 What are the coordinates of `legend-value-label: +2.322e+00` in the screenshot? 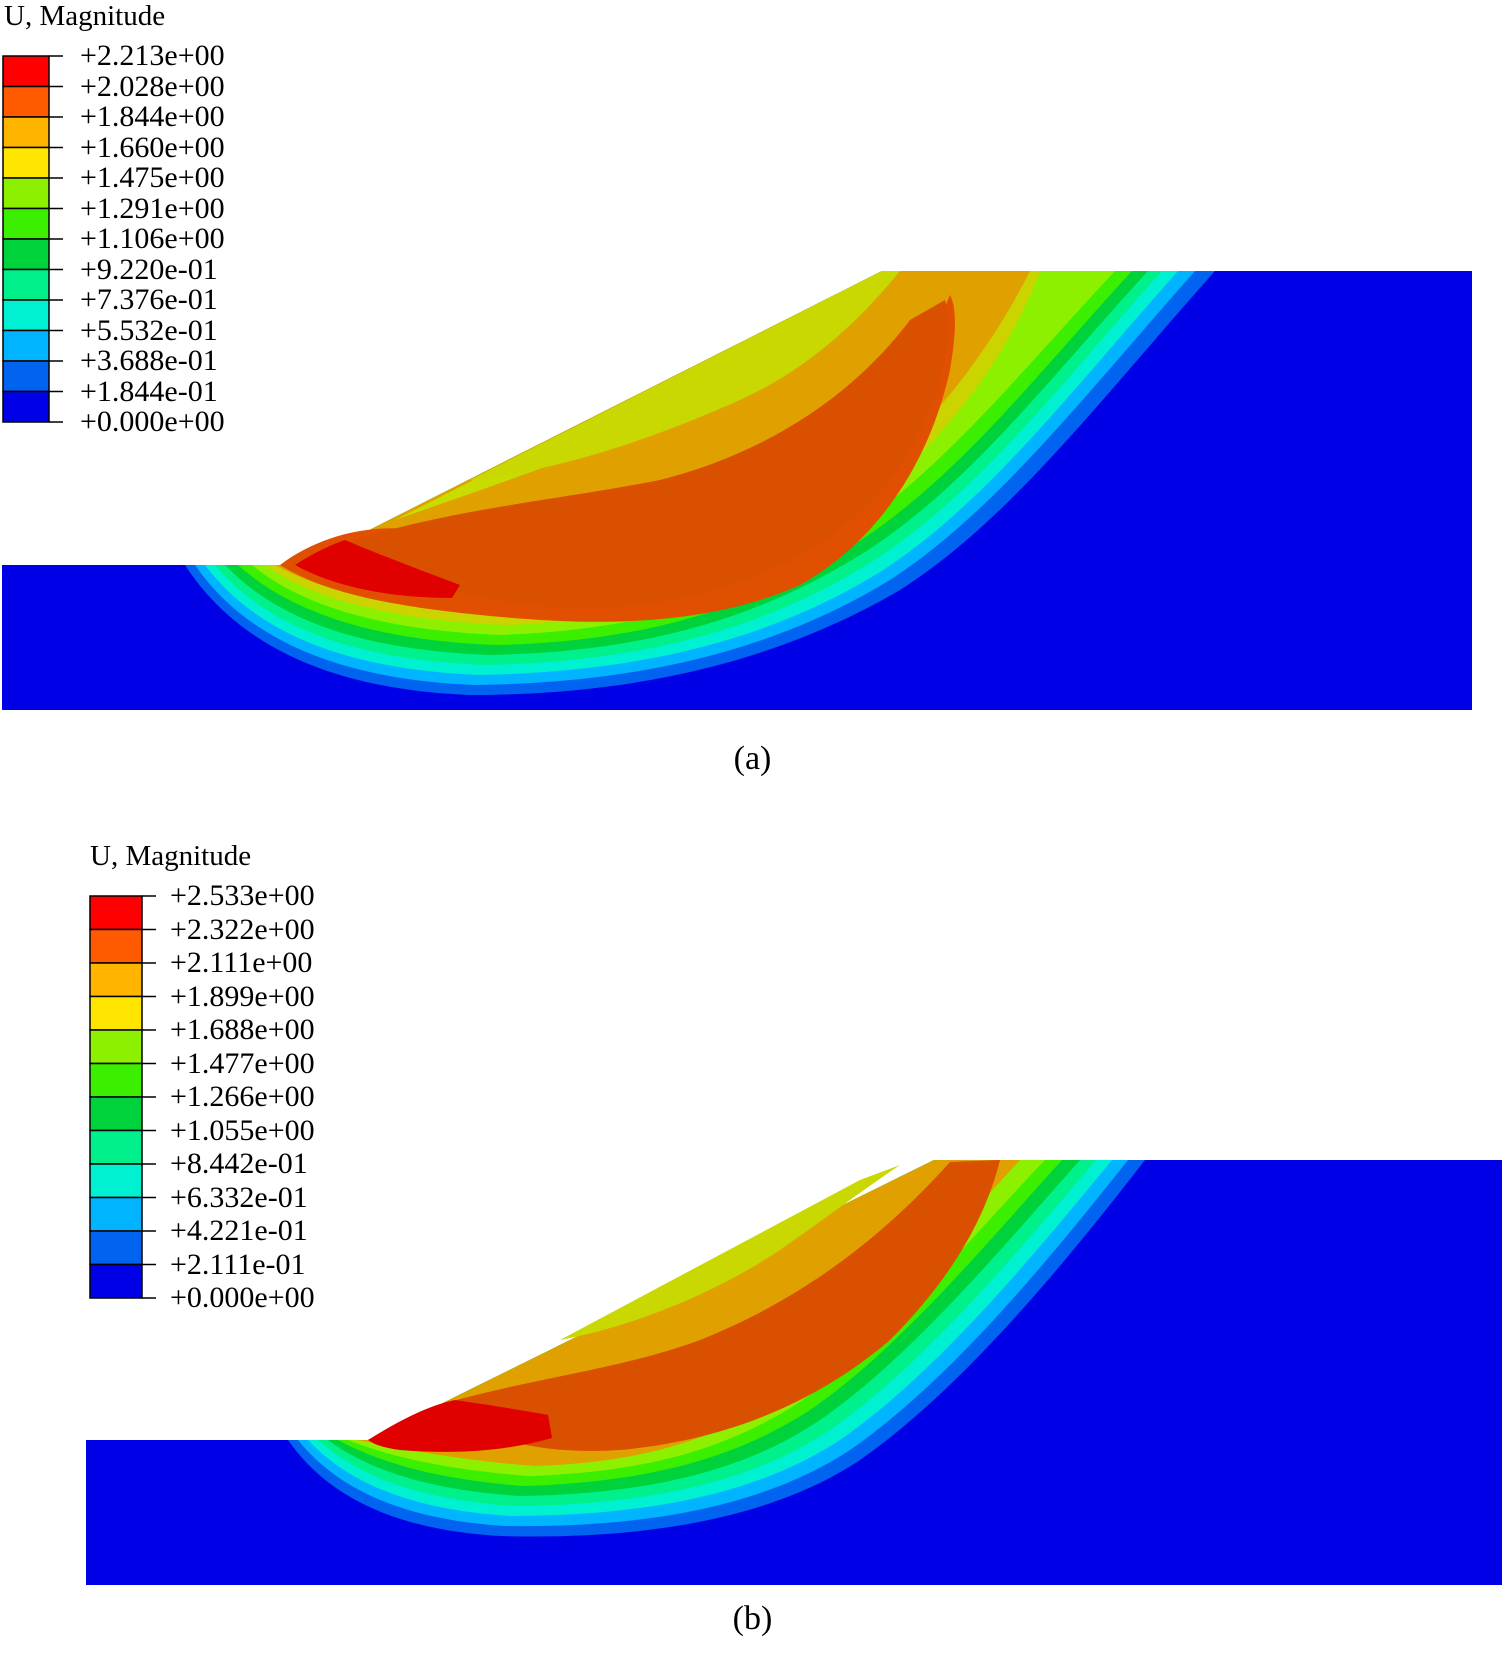 It's located at (242, 929).